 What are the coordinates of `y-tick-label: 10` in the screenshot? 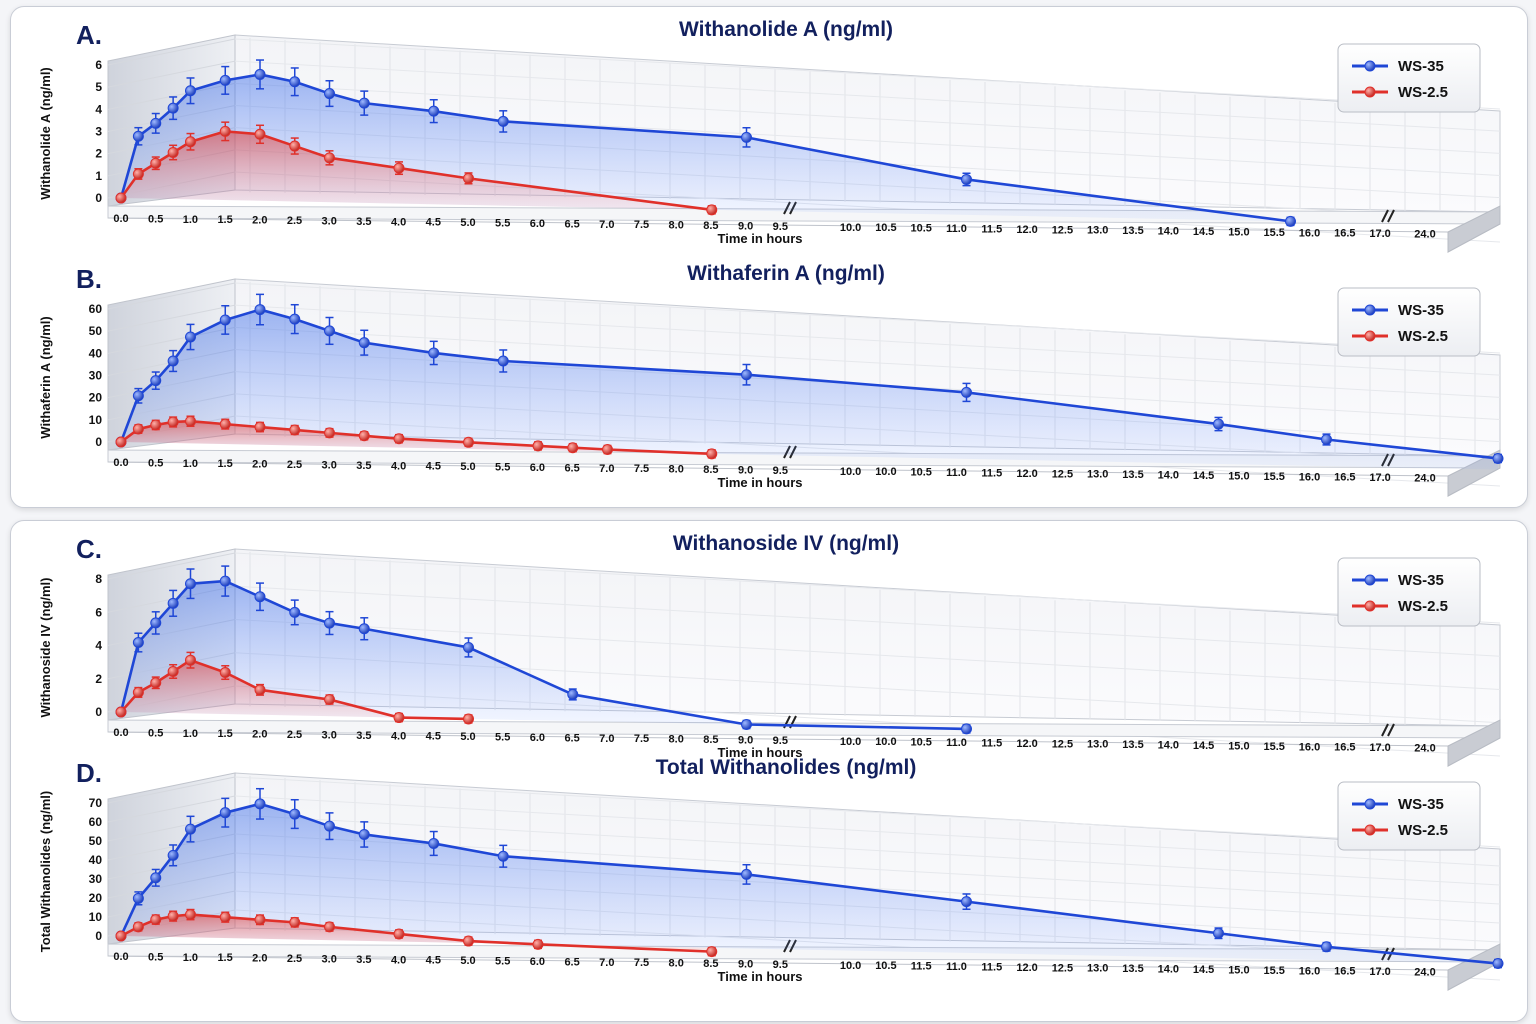 It's located at (96, 917).